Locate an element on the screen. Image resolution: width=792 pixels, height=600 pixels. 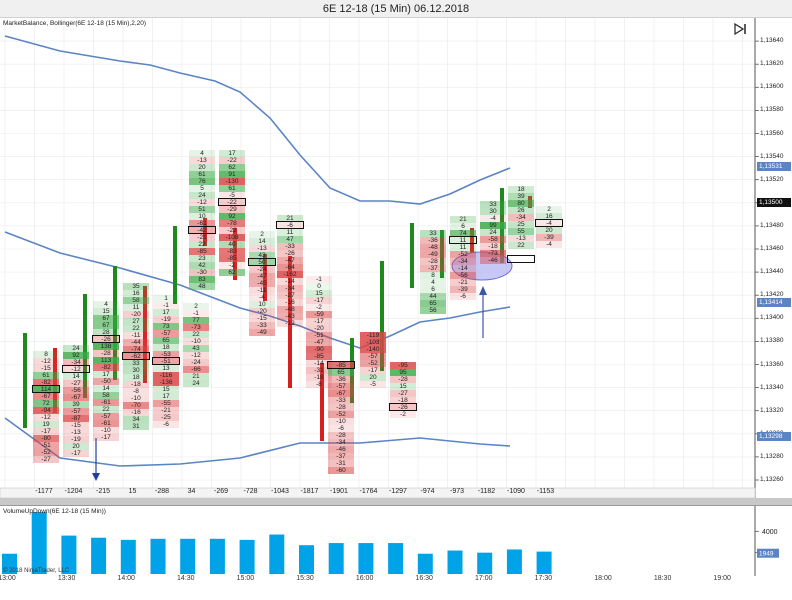
footprint-column: 18 39 80 26 -34 25 55 -13 22 is located at coordinates (521, 224).